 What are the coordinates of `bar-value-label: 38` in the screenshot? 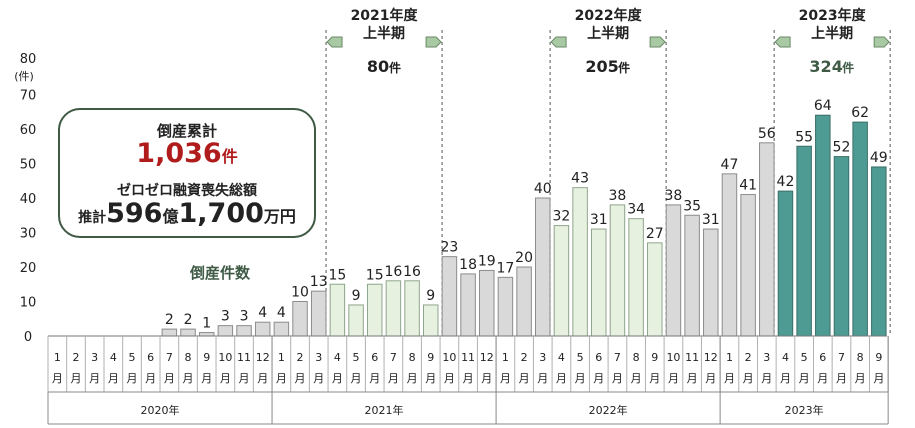 It's located at (618, 196).